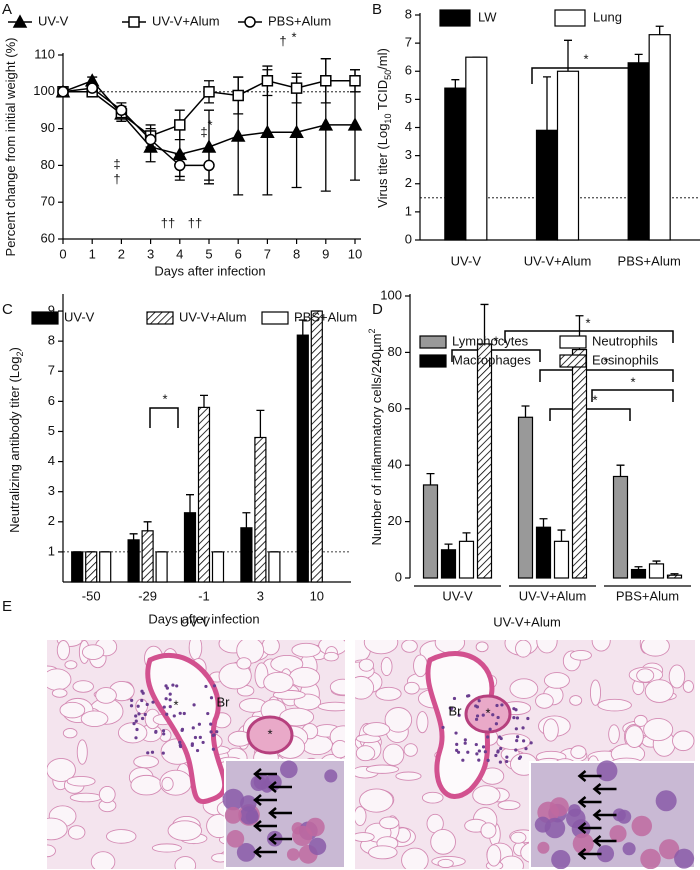 The image size is (700, 870). What do you see at coordinates (457, 595) in the screenshot?
I see `x-tick-label: UV-V` at bounding box center [457, 595].